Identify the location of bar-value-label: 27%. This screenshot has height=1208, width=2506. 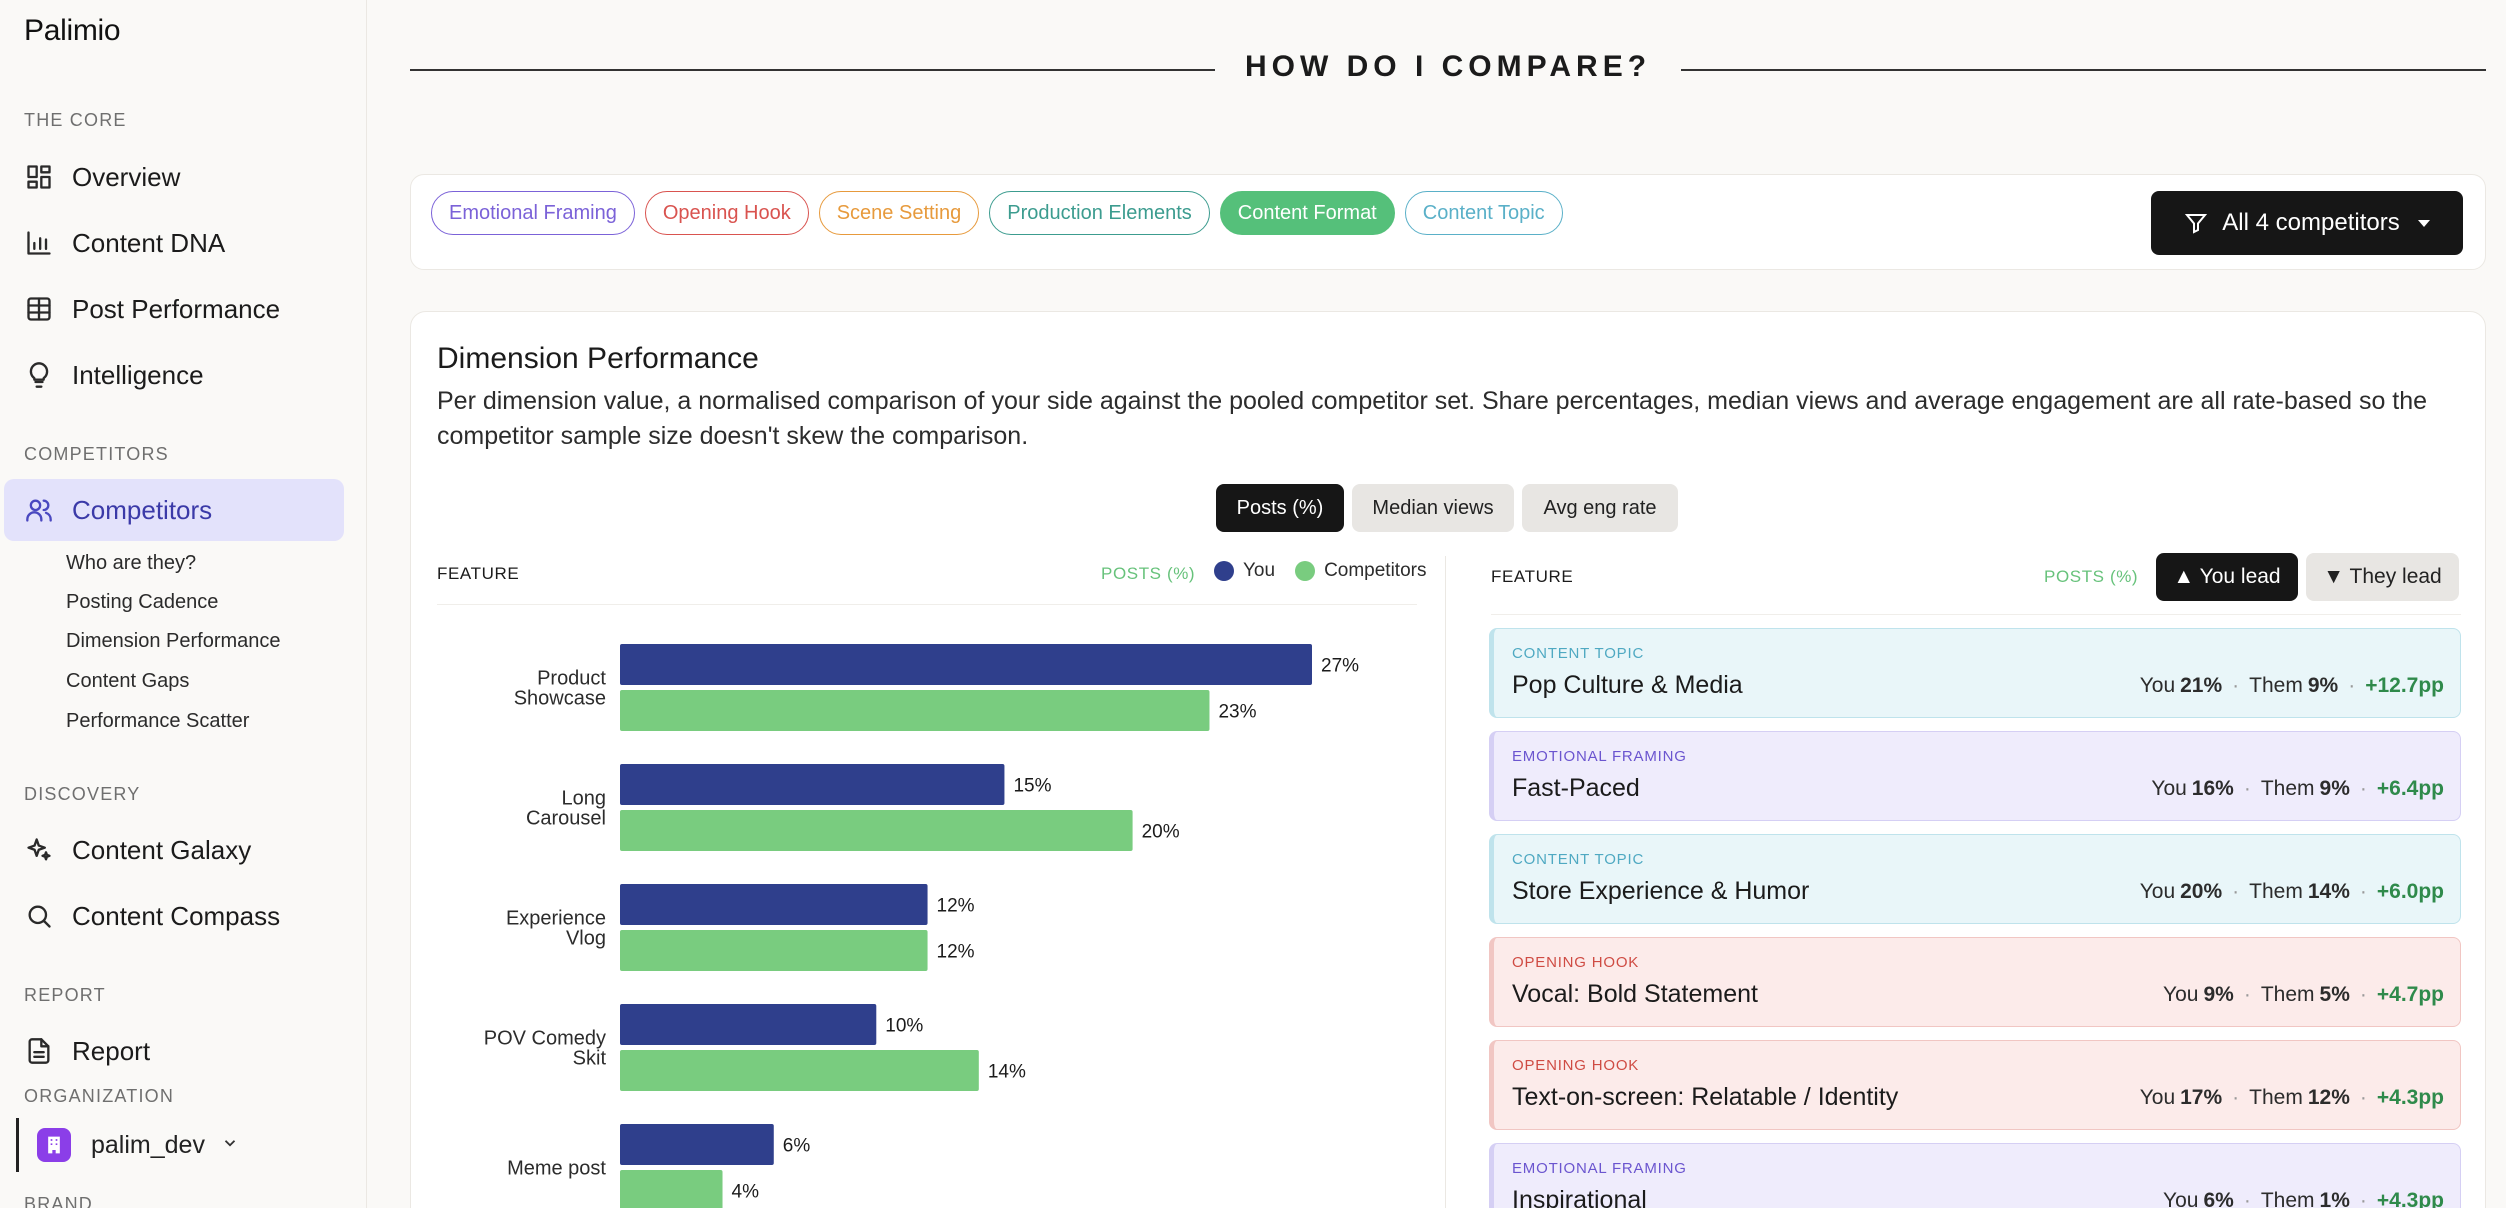
(1340, 666).